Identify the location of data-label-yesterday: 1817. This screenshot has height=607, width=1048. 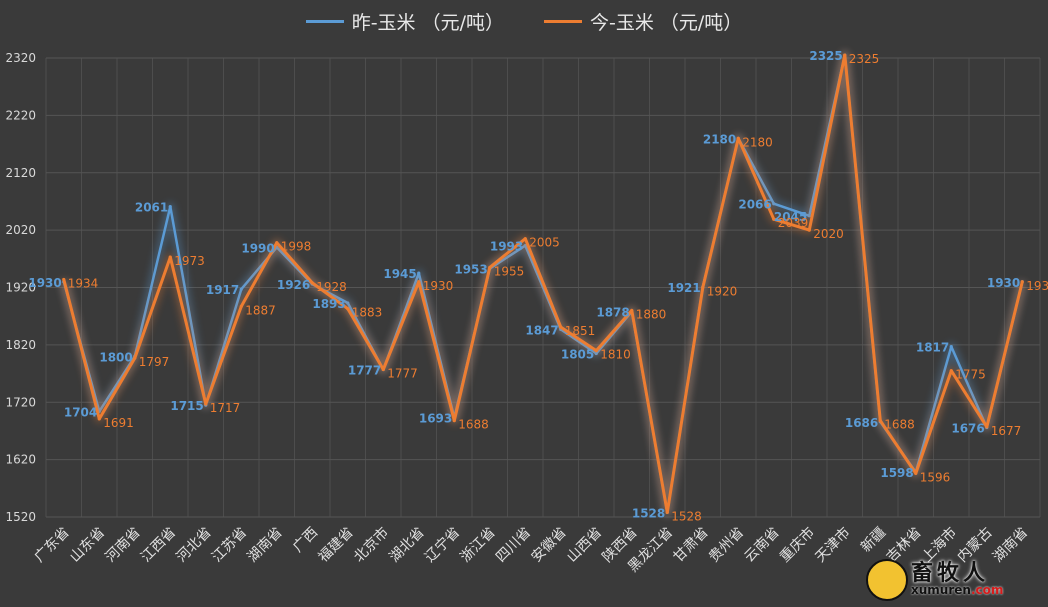
(932, 348).